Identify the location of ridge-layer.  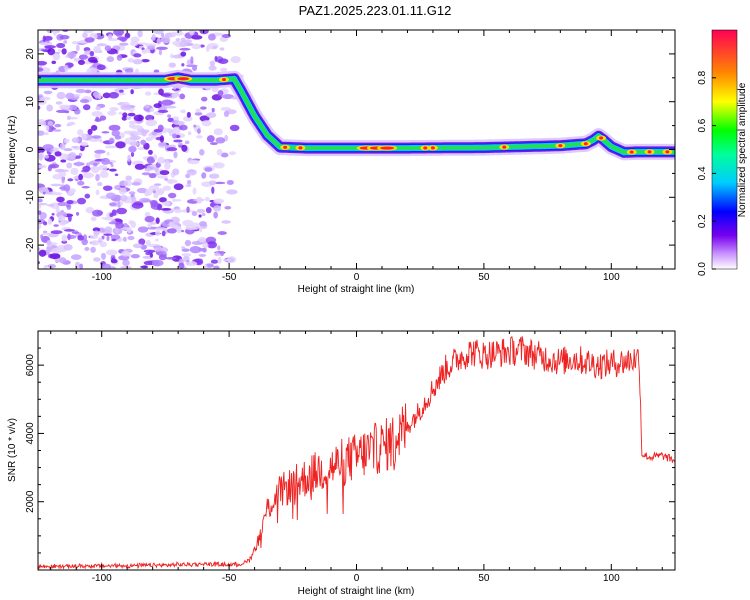
(356, 115).